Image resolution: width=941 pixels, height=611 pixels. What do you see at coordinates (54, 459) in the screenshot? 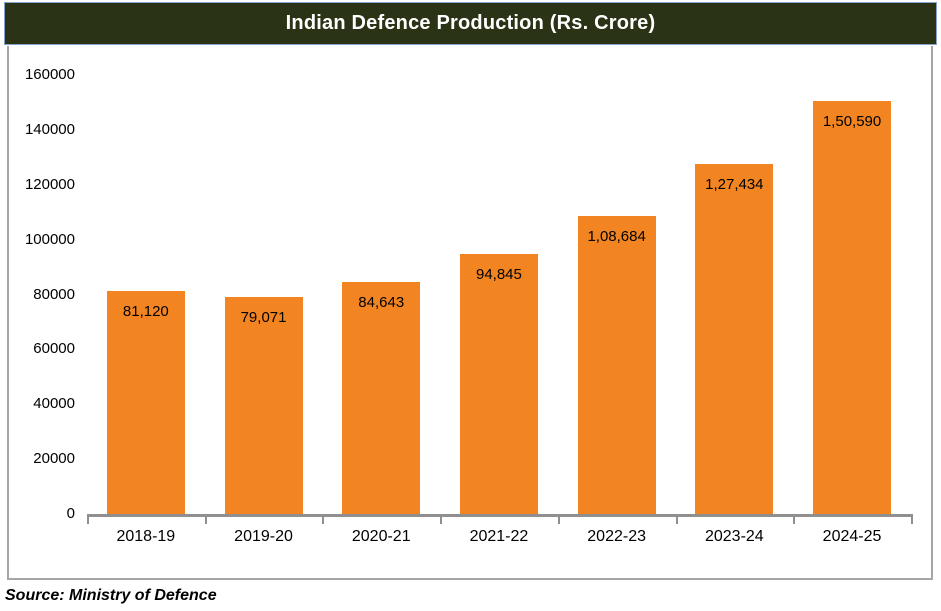
I see `y-axis-tick-label: 20000` at bounding box center [54, 459].